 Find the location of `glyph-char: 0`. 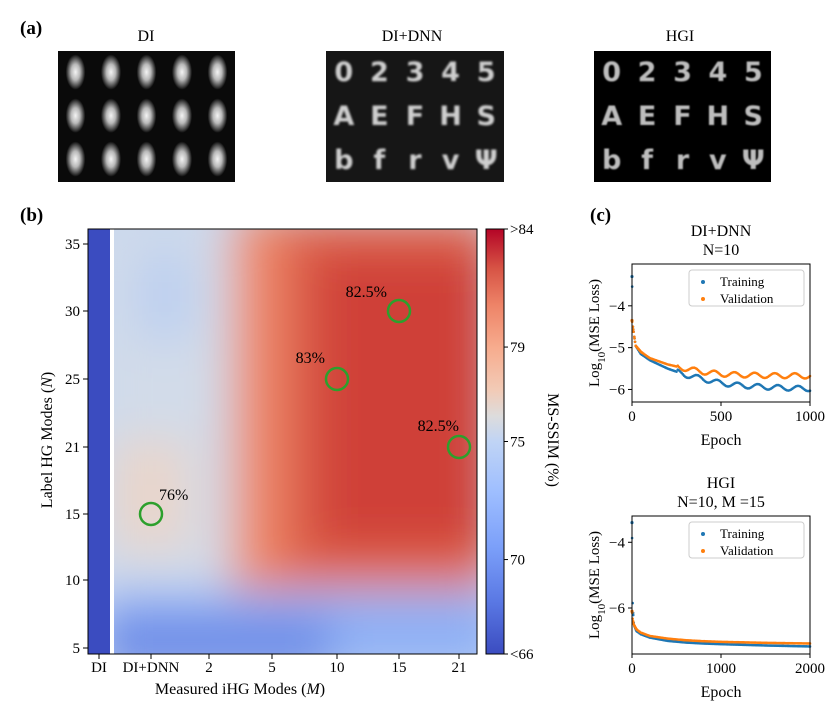

glyph-char: 0 is located at coordinates (612, 73).